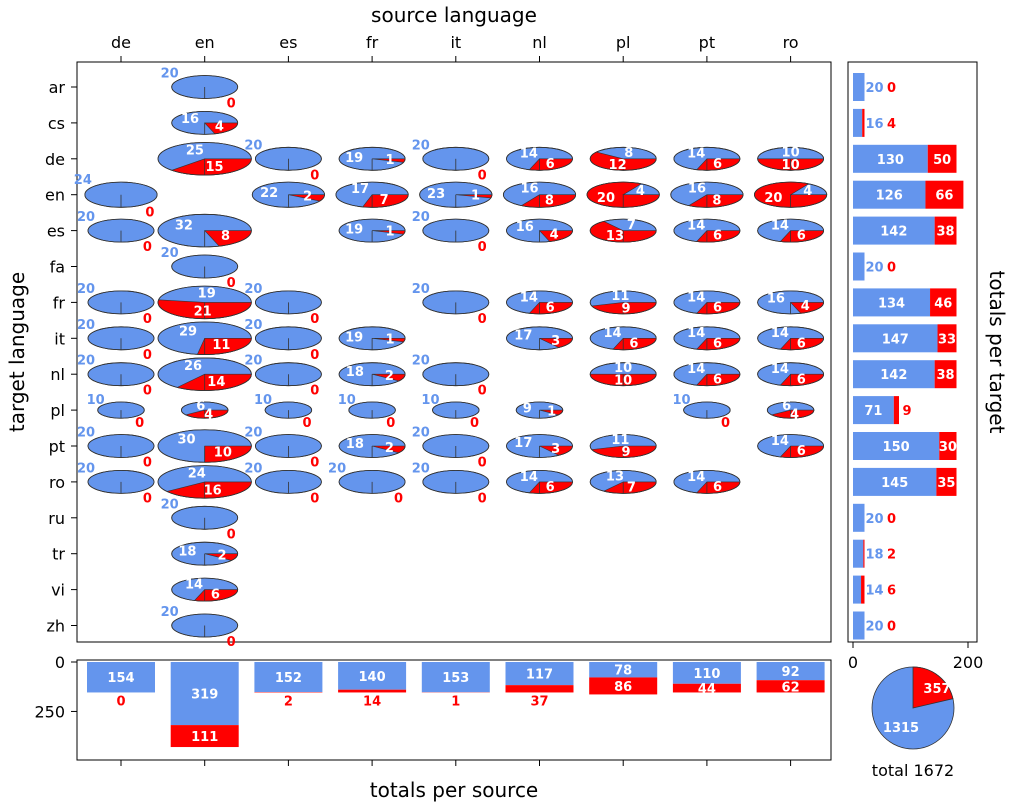 The width and height of the screenshot is (1013, 804). Describe the element at coordinates (116, 232) in the screenshot. I see `pie-cell-de-es: 20 0` at that location.